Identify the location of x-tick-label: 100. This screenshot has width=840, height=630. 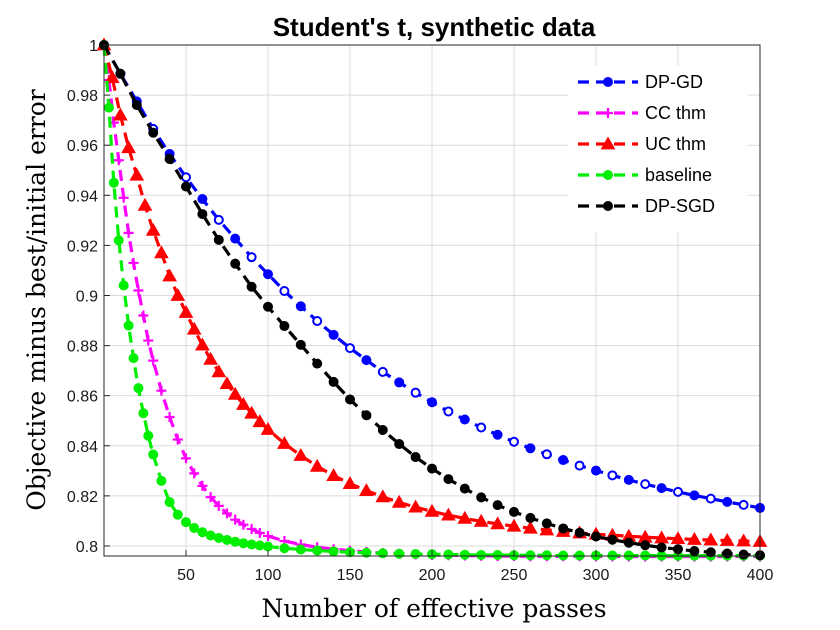
(268, 575).